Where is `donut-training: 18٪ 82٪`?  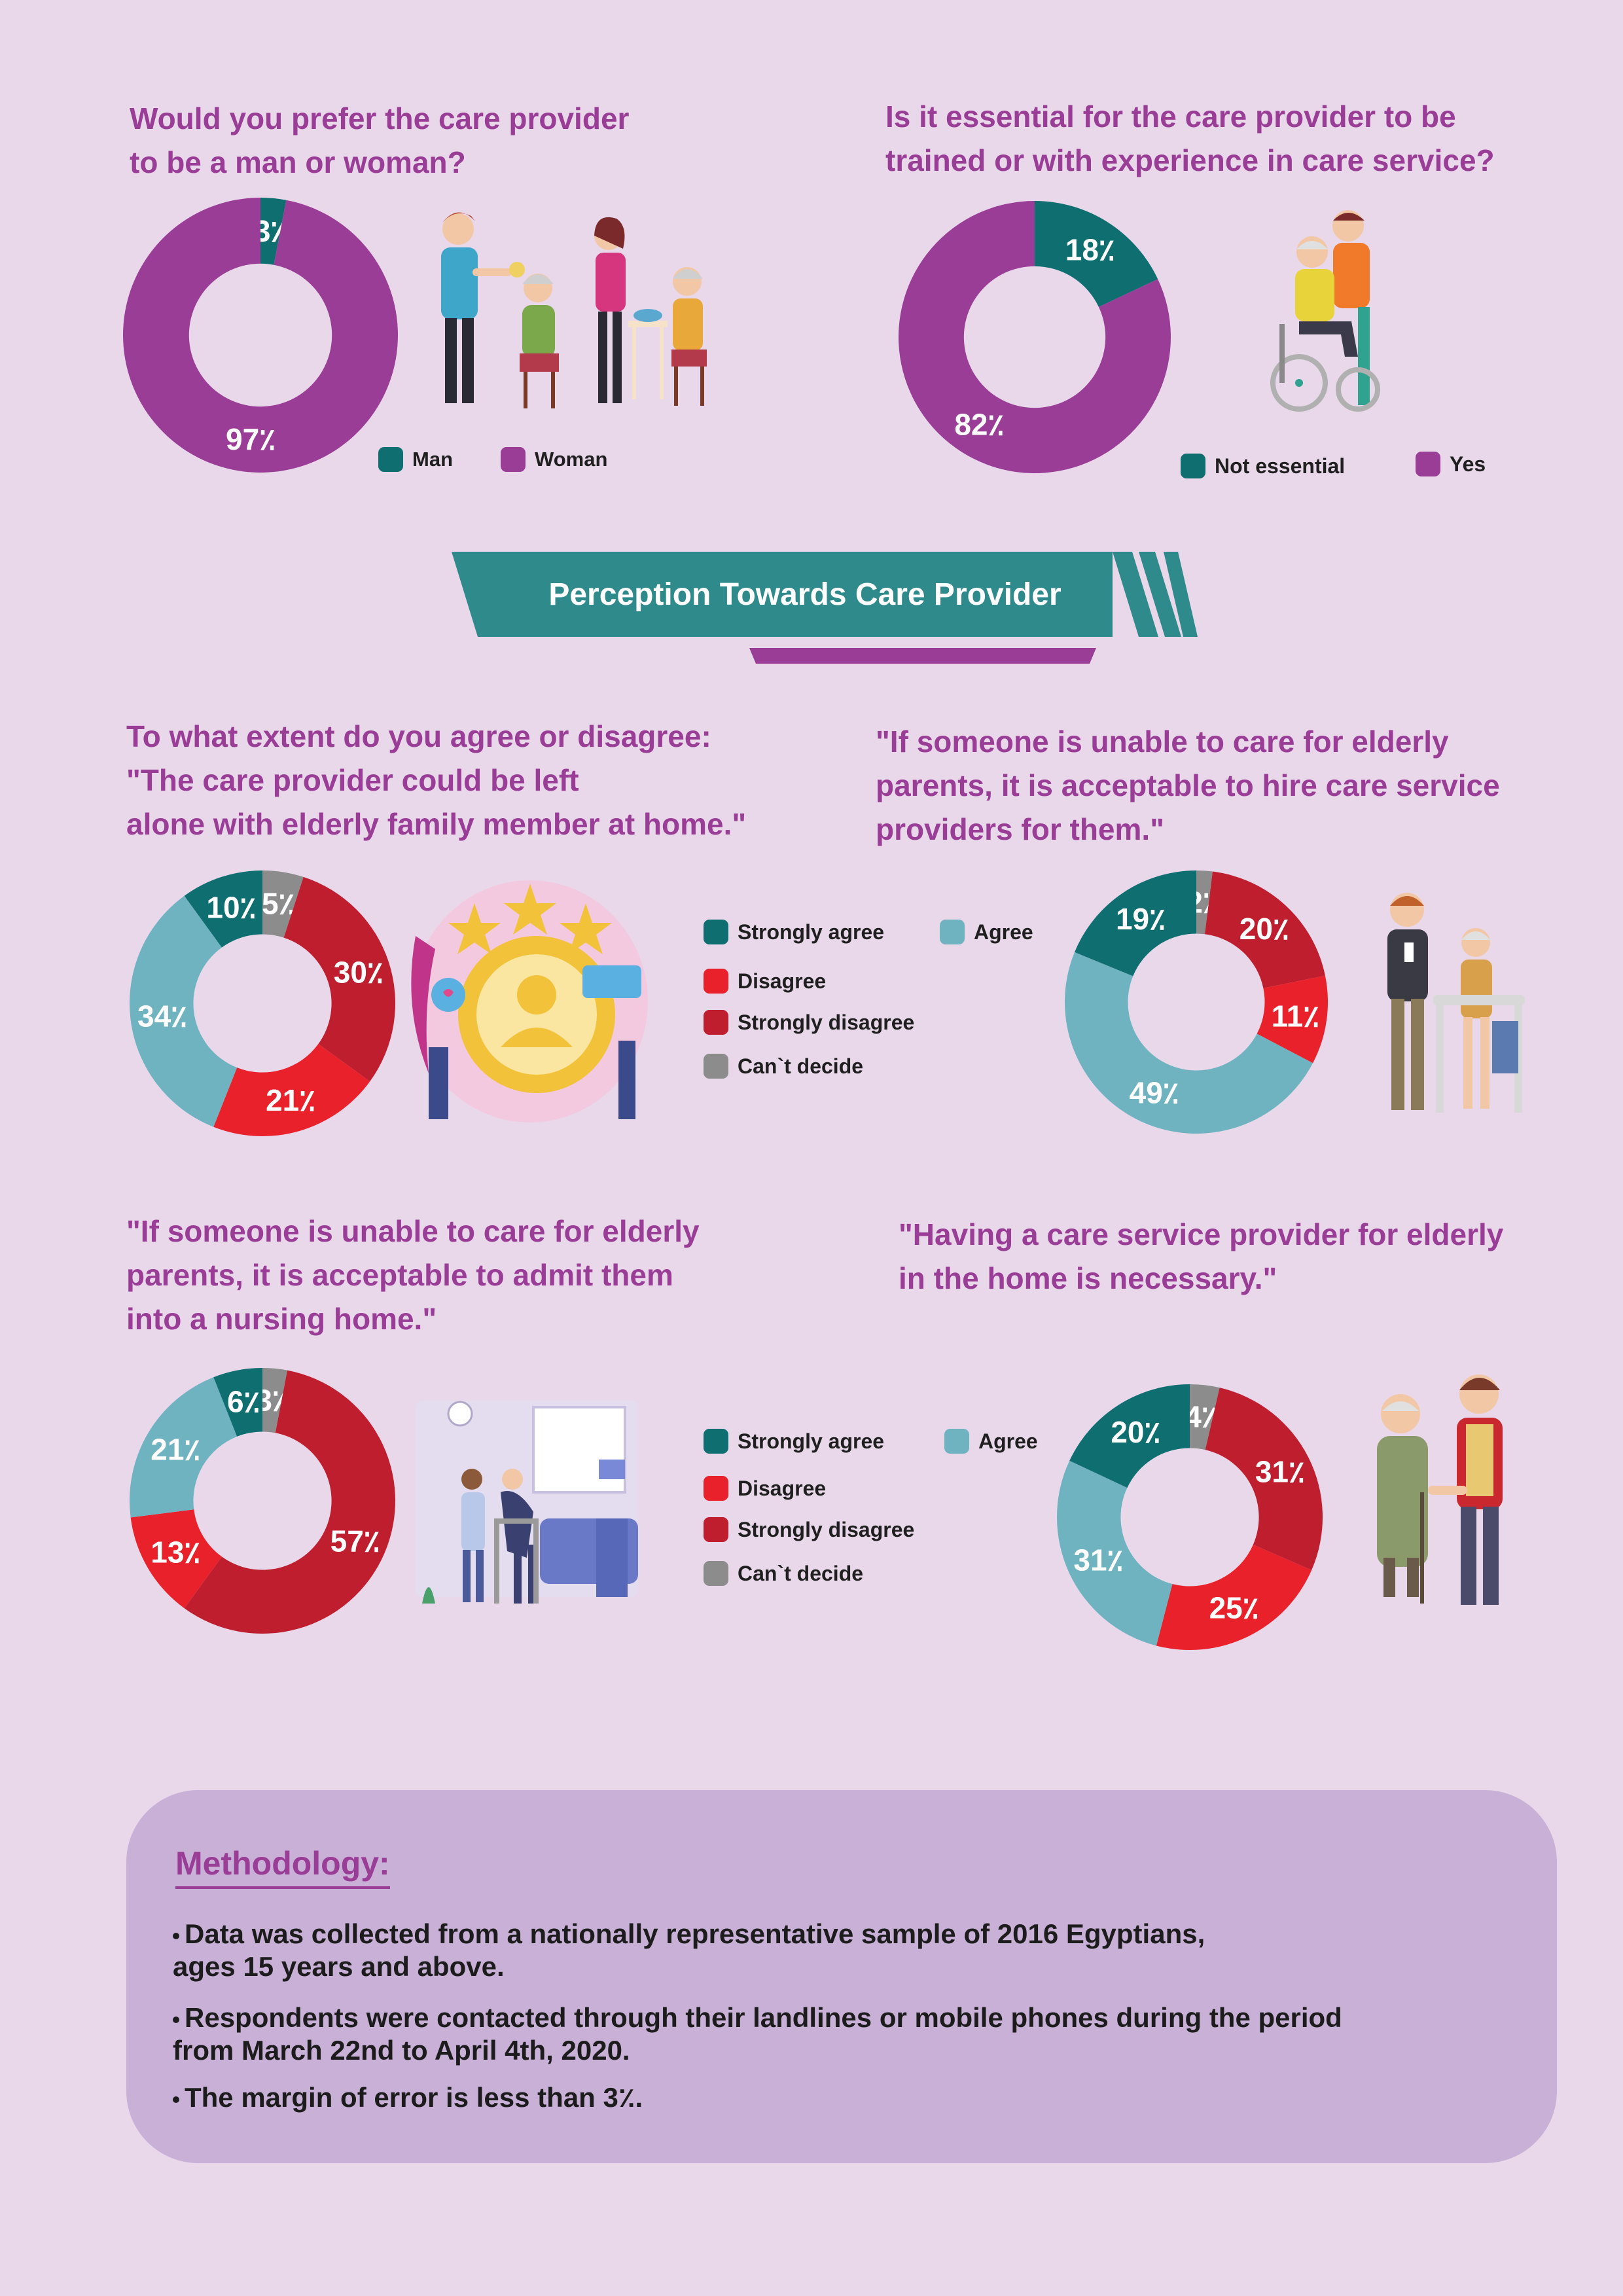 donut-training: 18٪ 82٪ is located at coordinates (1035, 337).